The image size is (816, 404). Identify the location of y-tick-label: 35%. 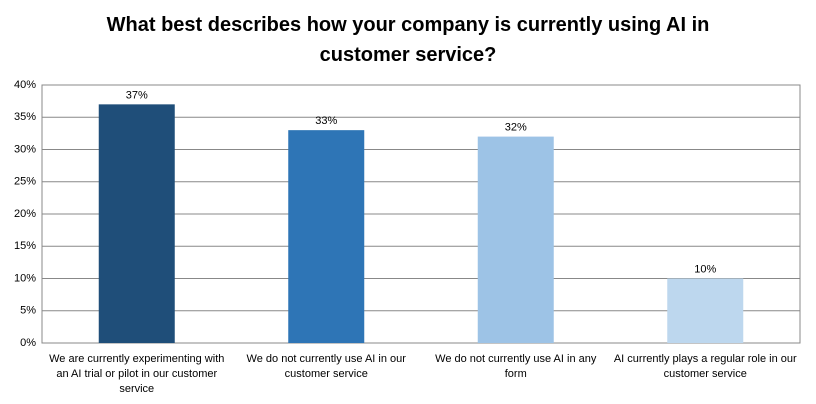
(25, 117).